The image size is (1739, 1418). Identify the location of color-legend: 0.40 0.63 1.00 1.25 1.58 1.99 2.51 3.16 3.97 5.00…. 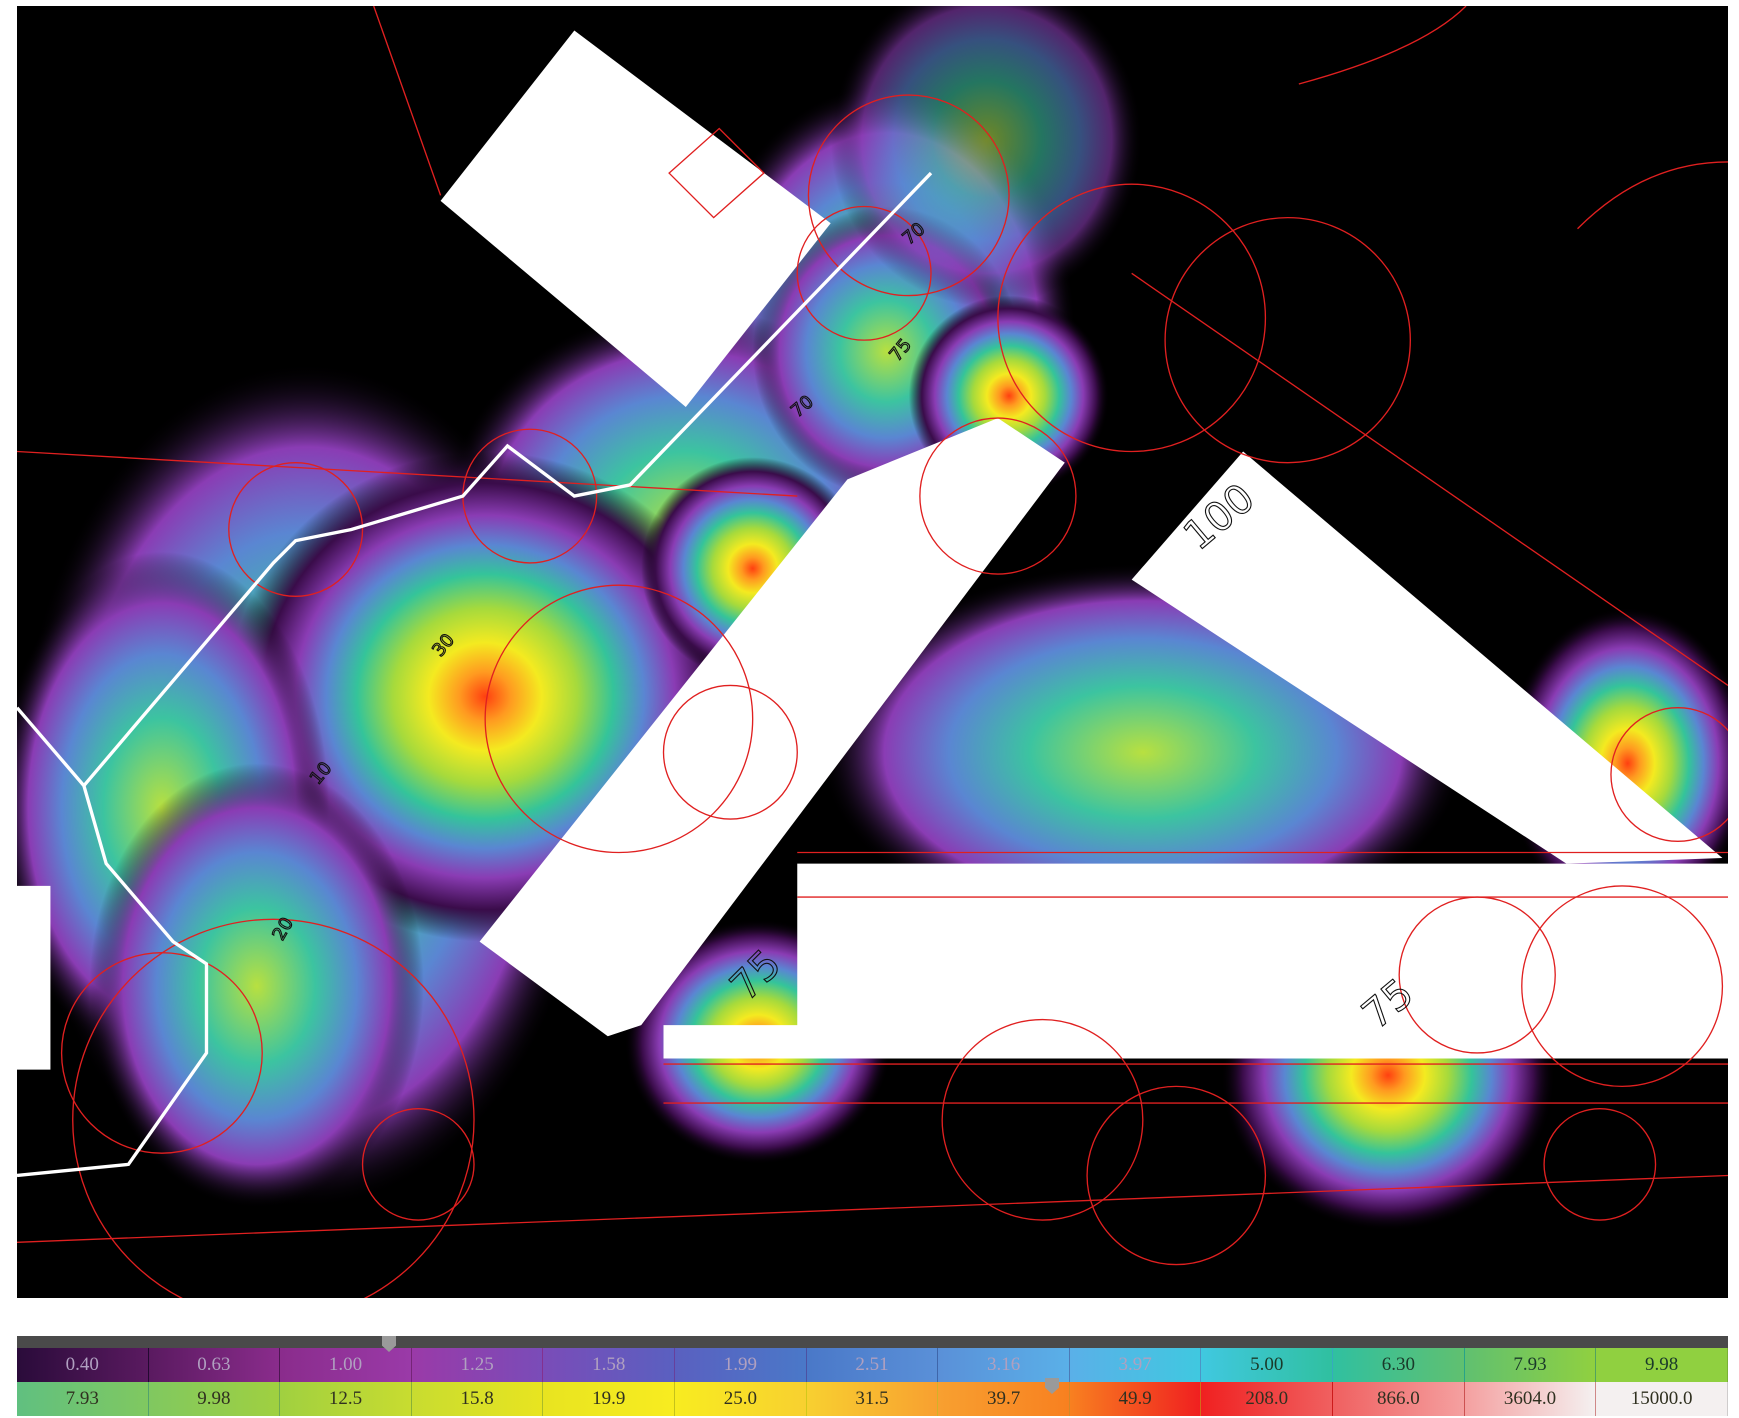
(872, 1376).